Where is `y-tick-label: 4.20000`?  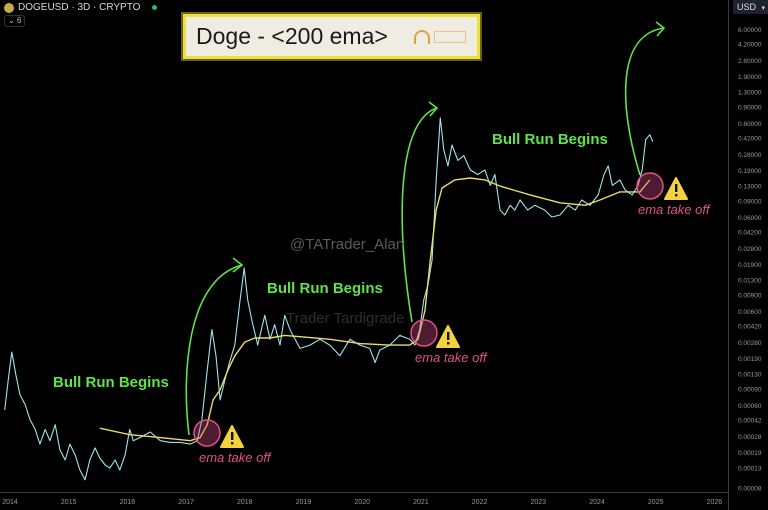 y-tick-label: 4.20000 is located at coordinates (750, 45).